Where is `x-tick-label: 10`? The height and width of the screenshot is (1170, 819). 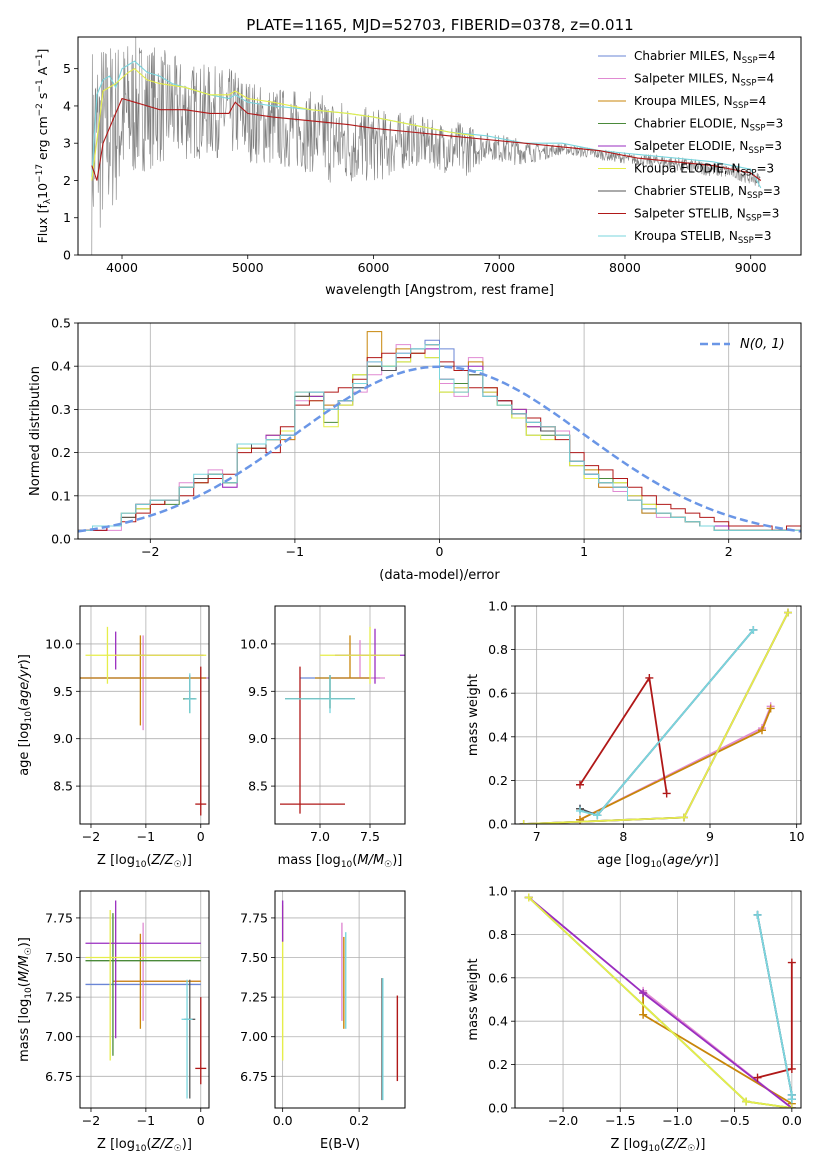
x-tick-label: 10 is located at coordinates (797, 836).